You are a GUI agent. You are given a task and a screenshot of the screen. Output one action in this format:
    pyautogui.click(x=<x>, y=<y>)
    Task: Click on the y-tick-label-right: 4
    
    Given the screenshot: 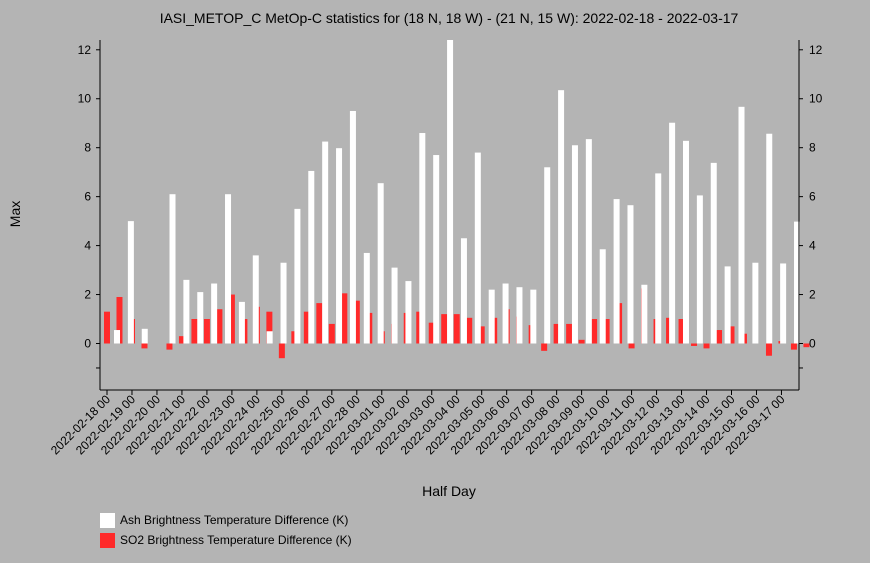 What is the action you would take?
    pyautogui.click(x=812, y=246)
    